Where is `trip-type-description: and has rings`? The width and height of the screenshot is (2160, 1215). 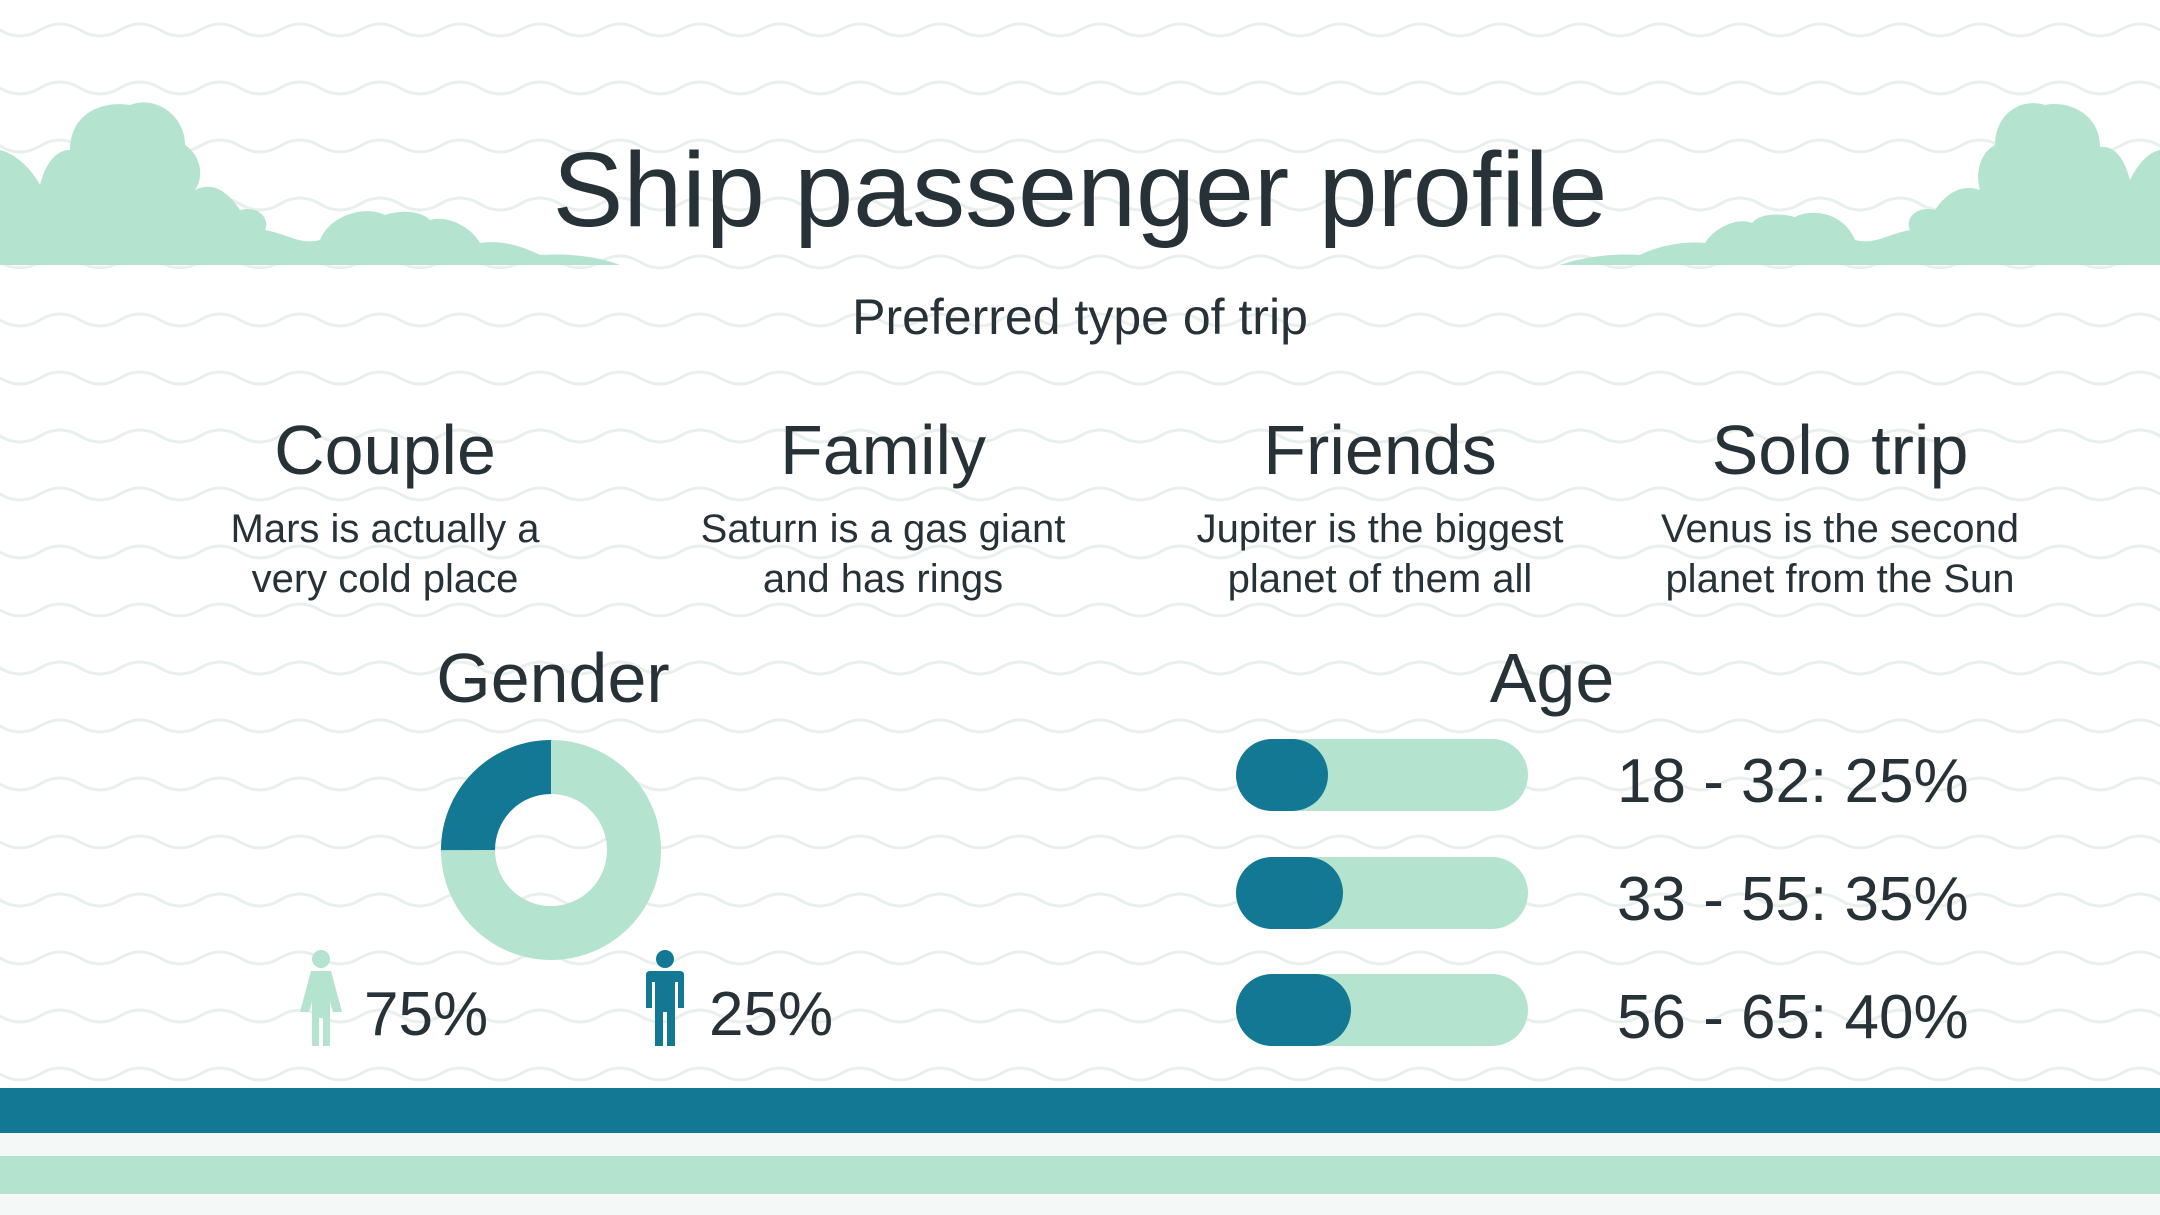
trip-type-description: and has rings is located at coordinates (883, 579).